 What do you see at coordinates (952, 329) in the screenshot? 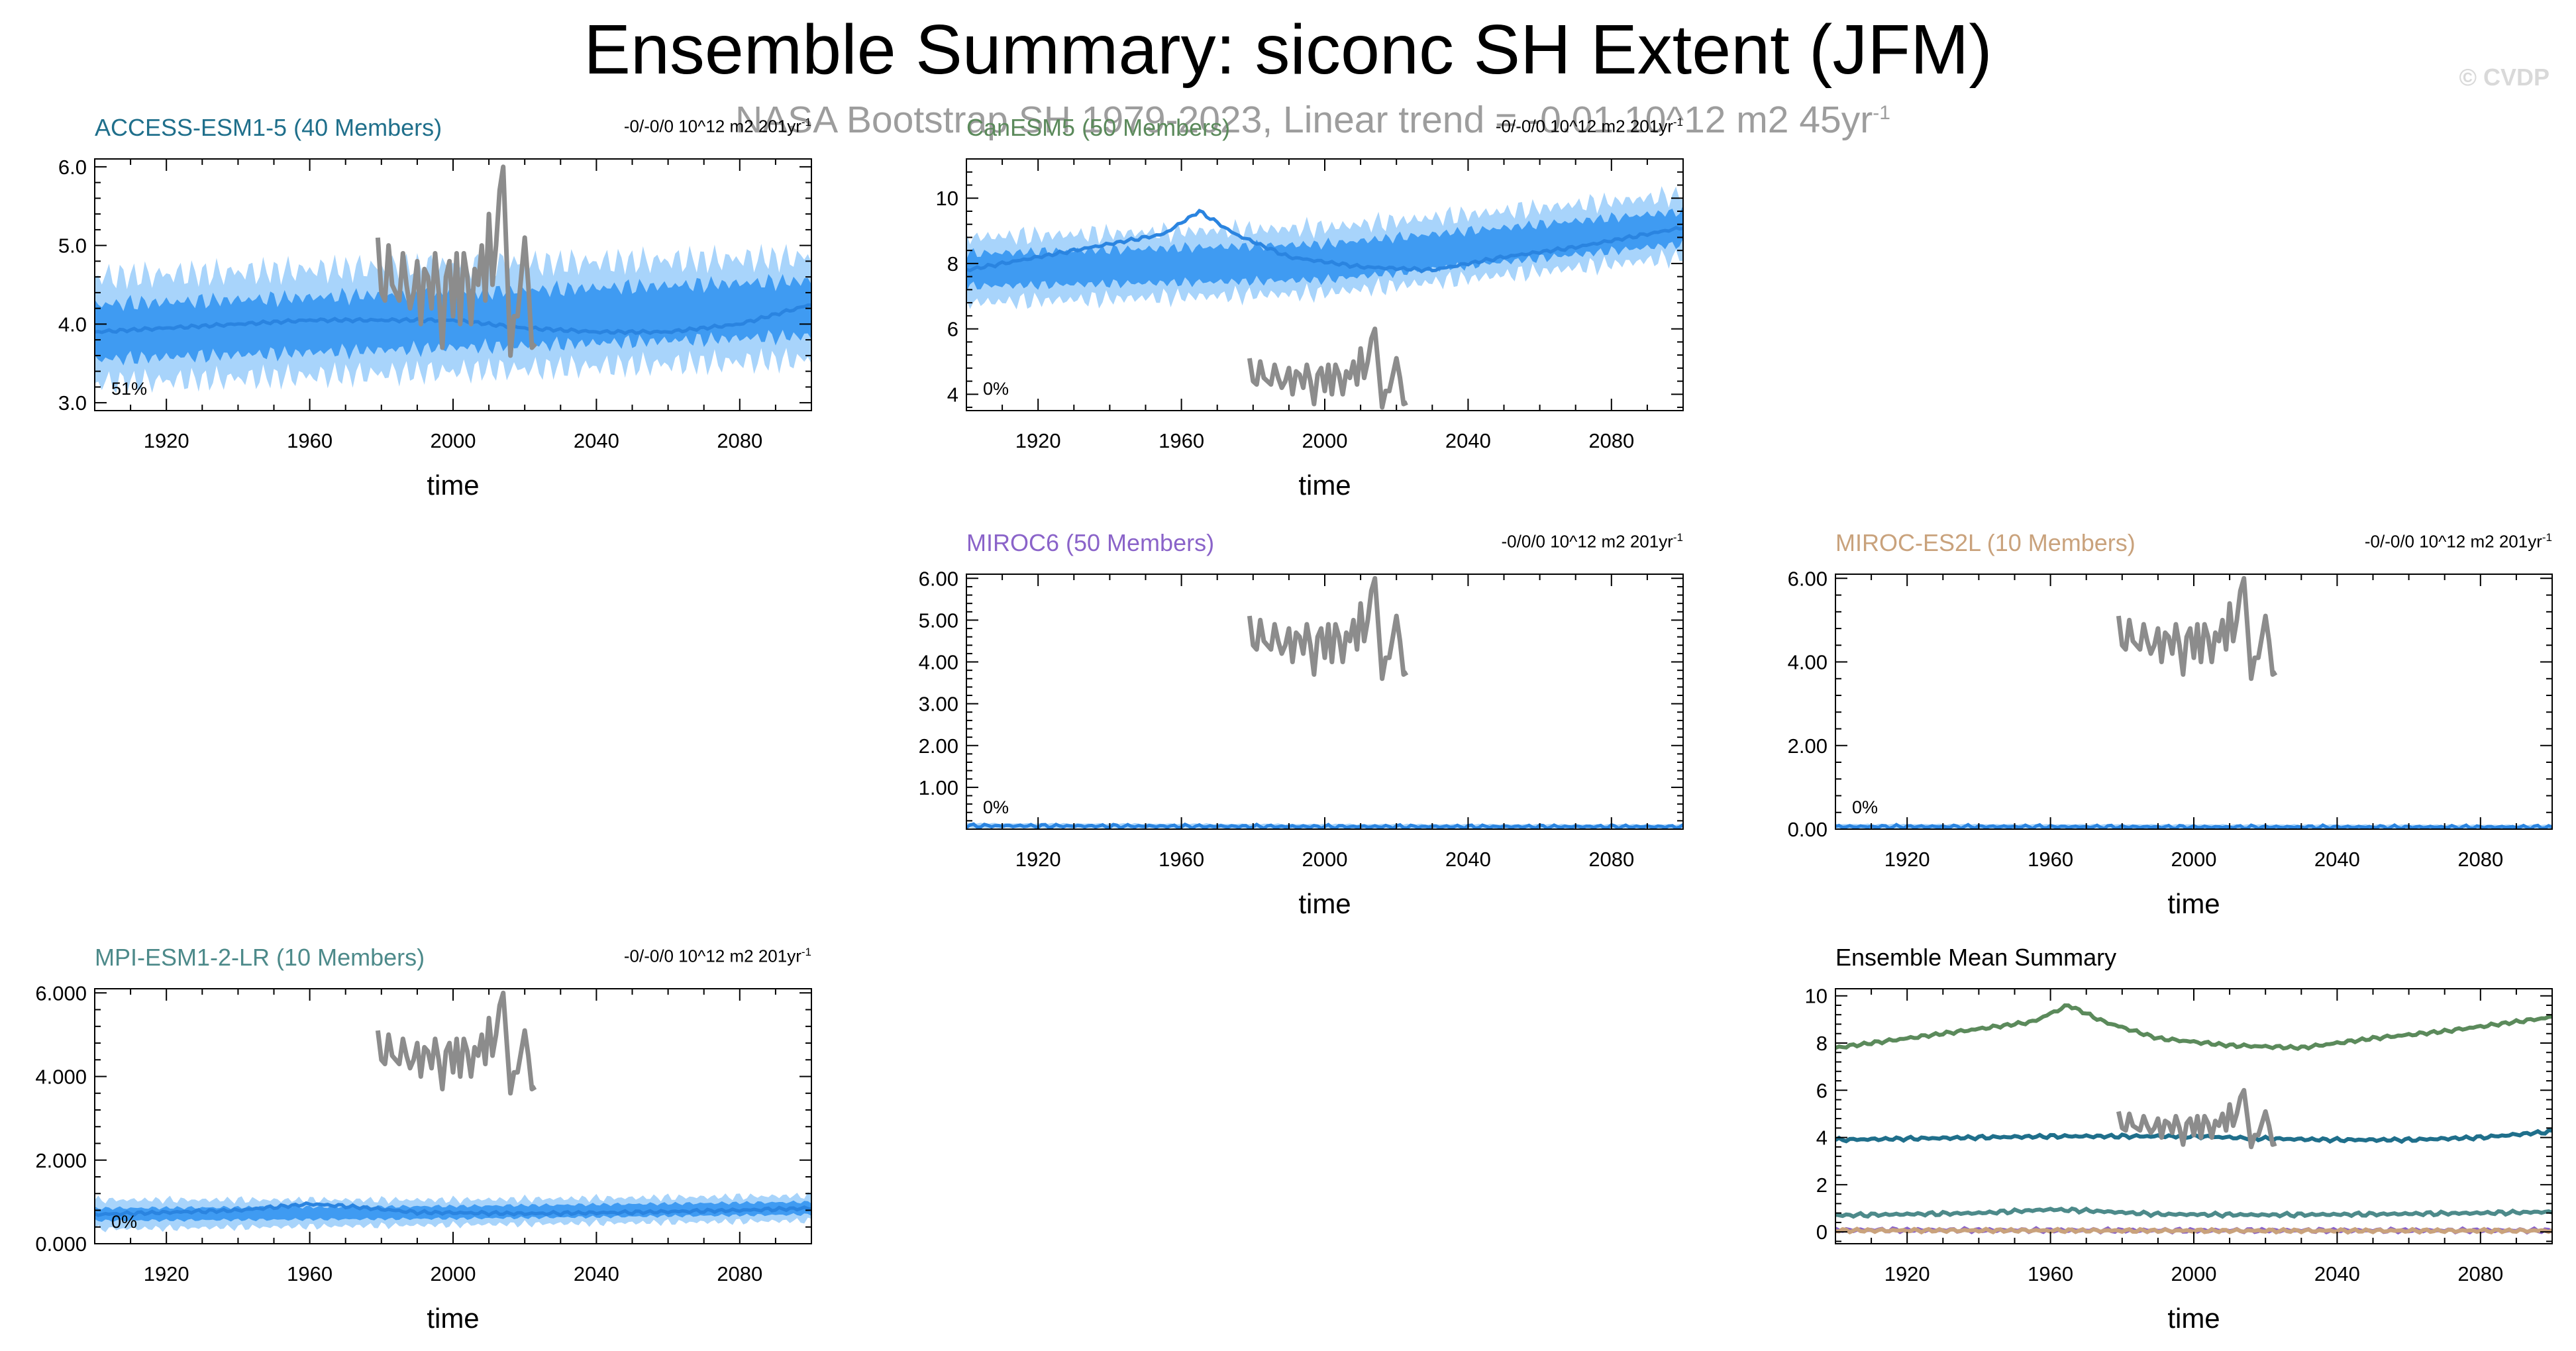
I see `canesm-y-tick-label: 6` at bounding box center [952, 329].